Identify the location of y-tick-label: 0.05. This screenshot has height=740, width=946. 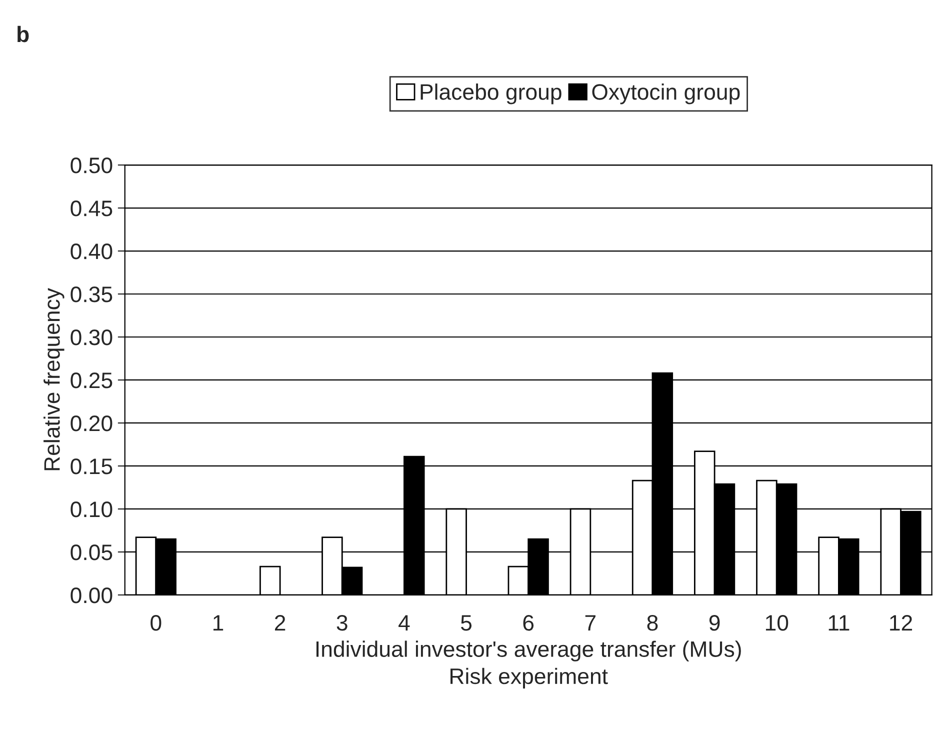
(91, 552).